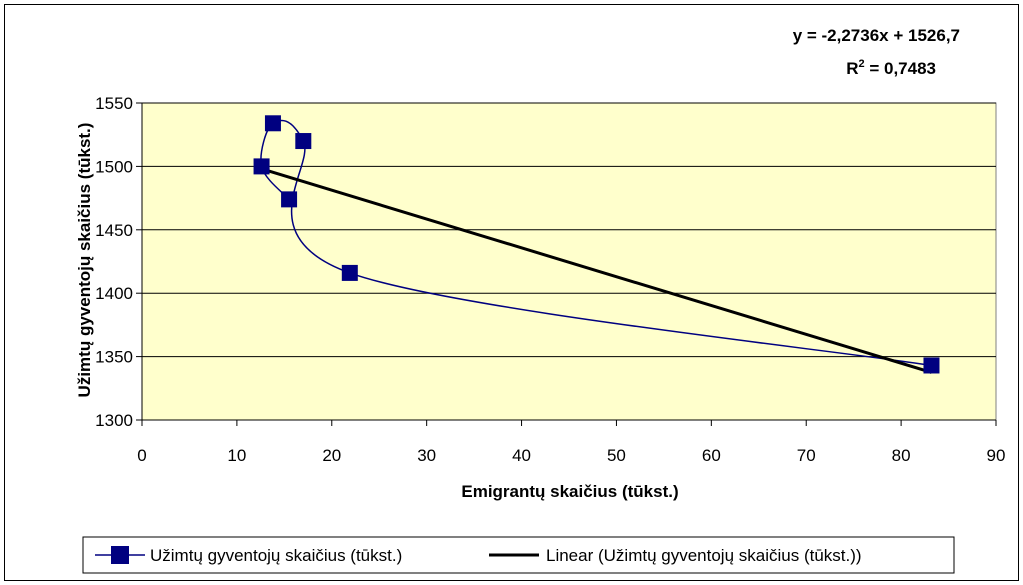 Image resolution: width=1023 pixels, height=585 pixels. I want to click on legend-series-marker, so click(120, 555).